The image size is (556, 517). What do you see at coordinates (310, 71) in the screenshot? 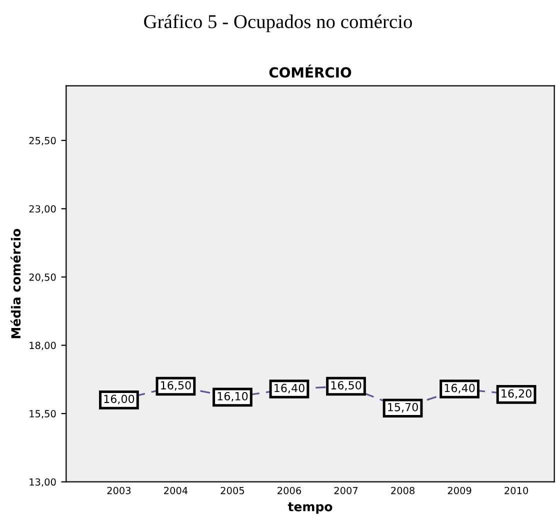
I see `chart-title: COMÉRCIO` at bounding box center [310, 71].